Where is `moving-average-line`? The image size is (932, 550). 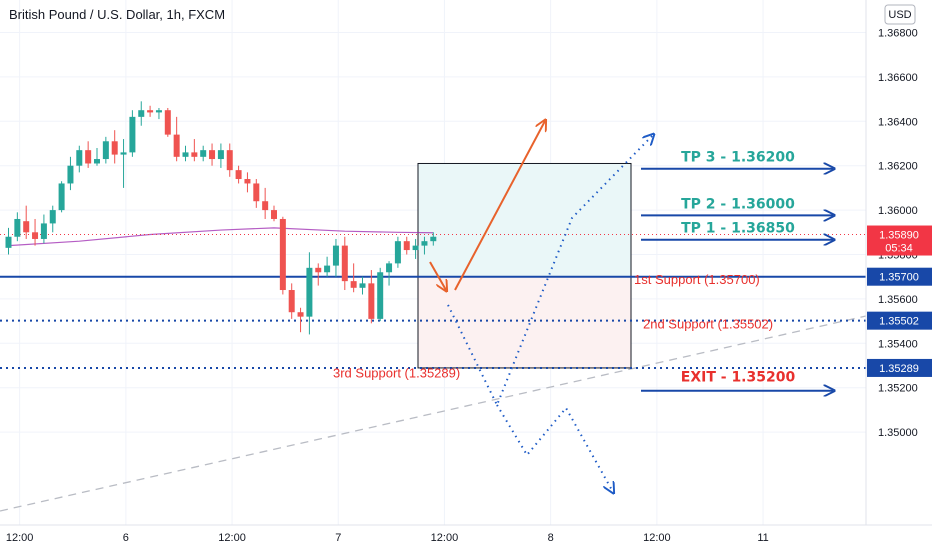 moving-average-line is located at coordinates (221, 237).